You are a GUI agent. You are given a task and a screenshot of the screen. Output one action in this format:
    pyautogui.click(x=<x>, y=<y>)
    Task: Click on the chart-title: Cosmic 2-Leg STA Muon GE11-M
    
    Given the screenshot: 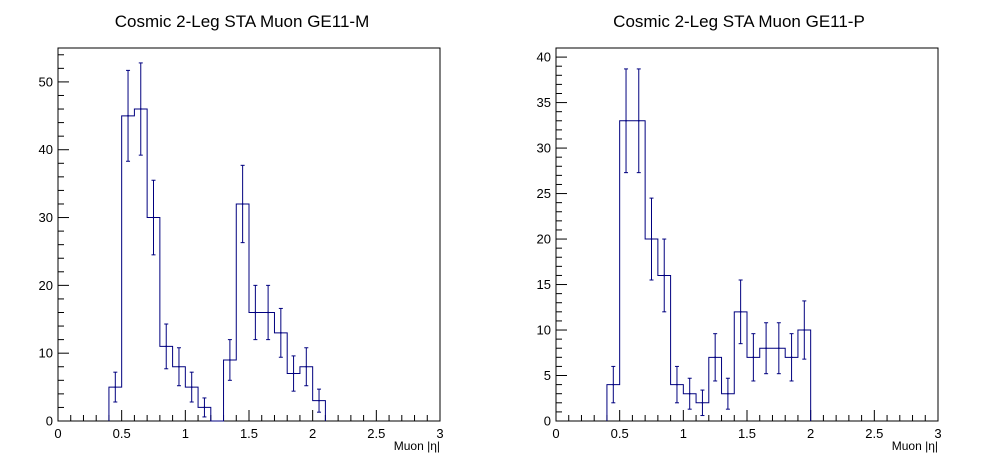 What is the action you would take?
    pyautogui.click(x=242, y=21)
    